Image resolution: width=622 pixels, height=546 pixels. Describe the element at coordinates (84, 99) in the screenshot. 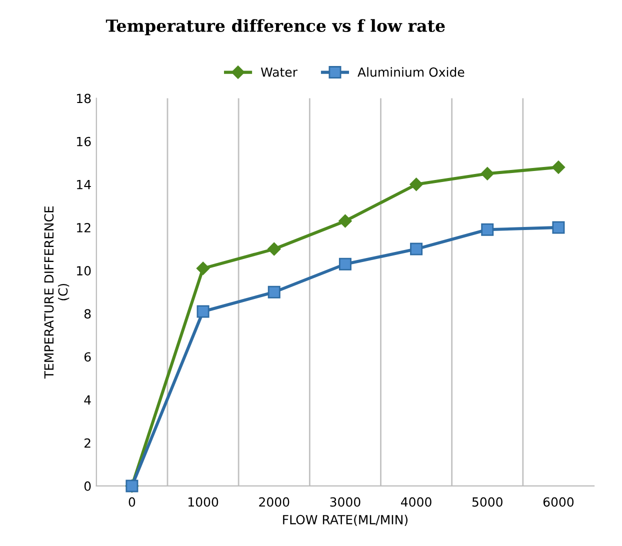

I see `y-tick-label: 18` at that location.